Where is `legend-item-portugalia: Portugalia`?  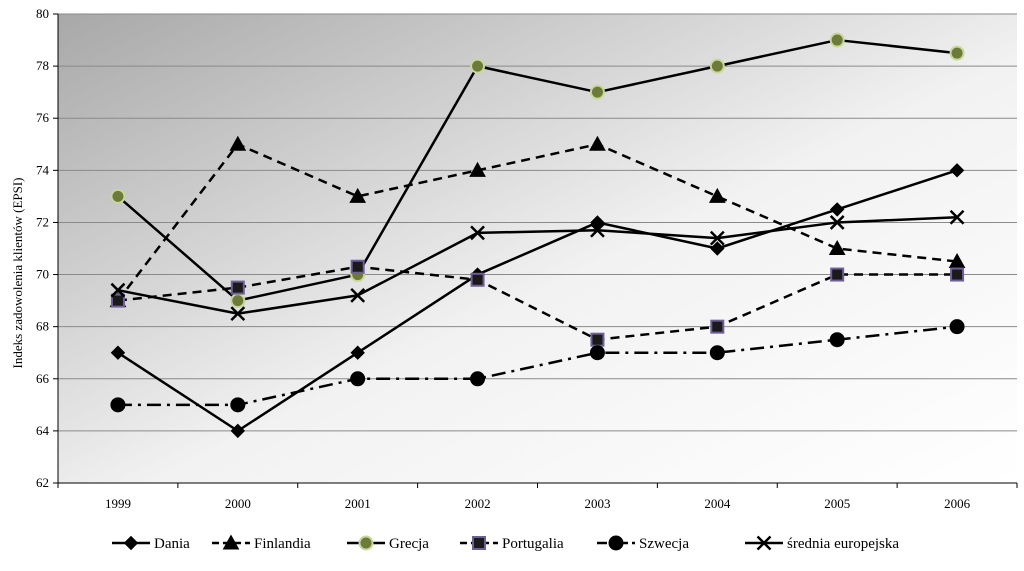
legend-item-portugalia: Portugalia is located at coordinates (512, 544).